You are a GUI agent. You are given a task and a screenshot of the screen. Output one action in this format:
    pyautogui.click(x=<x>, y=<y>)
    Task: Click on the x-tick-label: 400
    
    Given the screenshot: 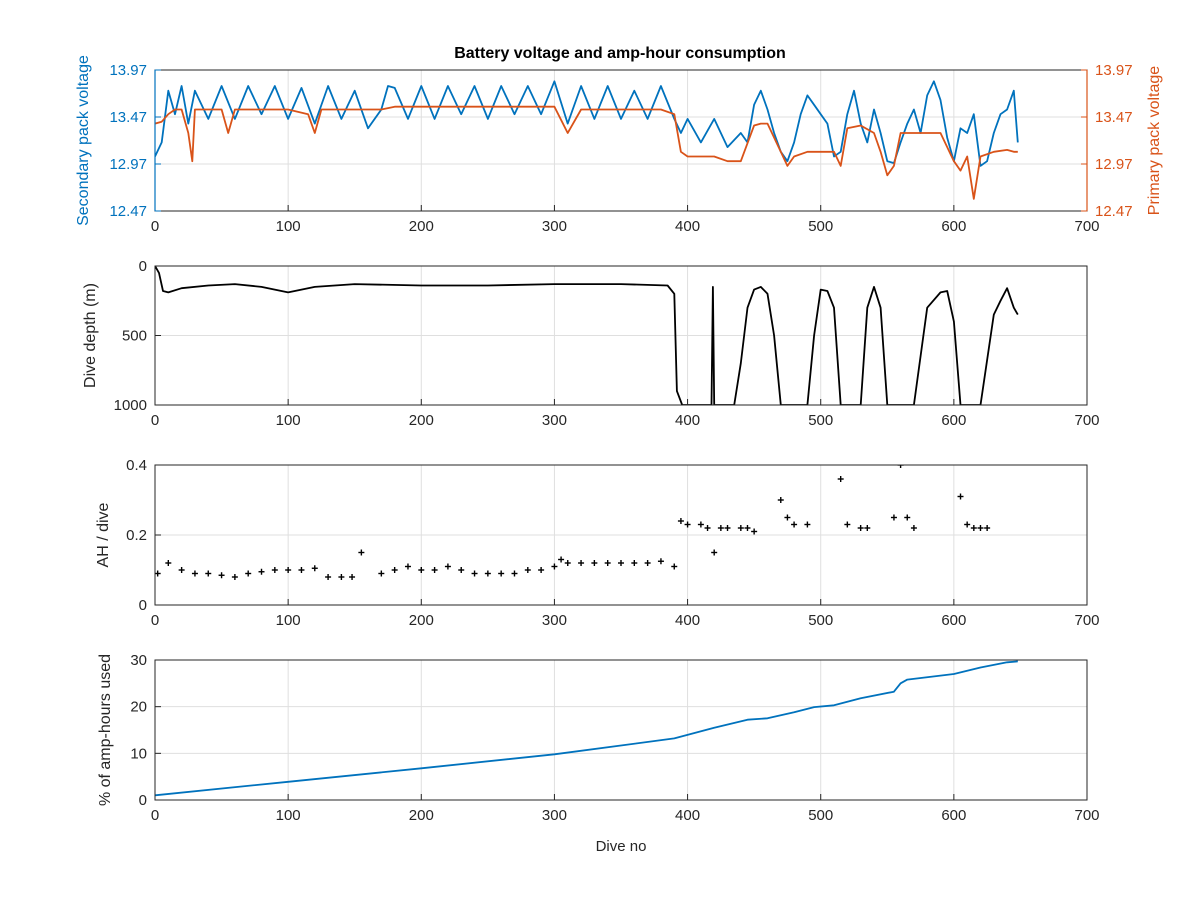 What is the action you would take?
    pyautogui.click(x=687, y=226)
    